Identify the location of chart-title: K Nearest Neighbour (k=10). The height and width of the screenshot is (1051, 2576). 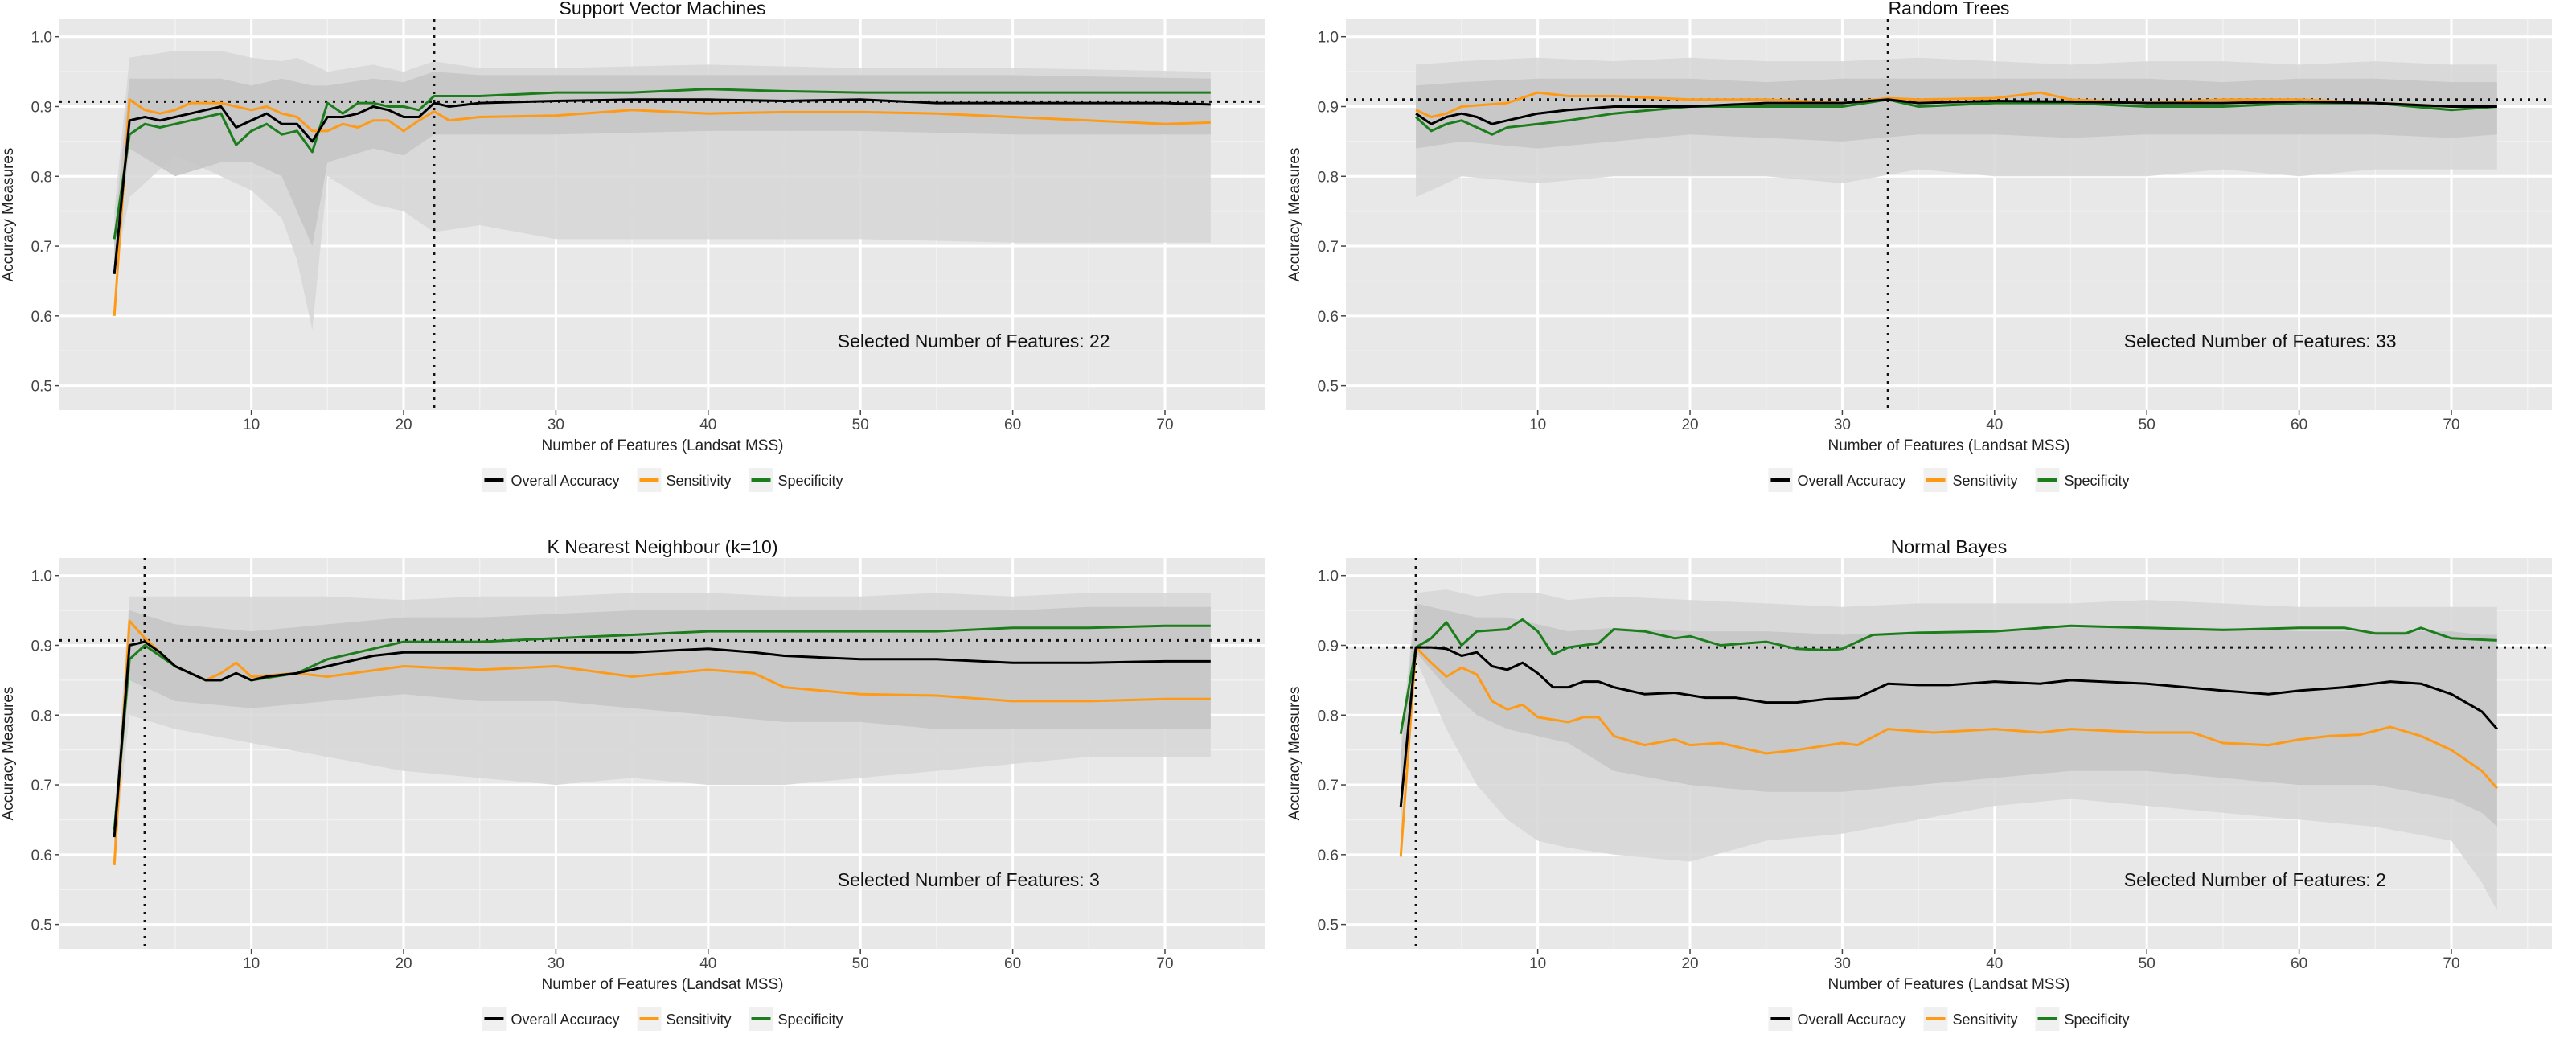
(662, 546).